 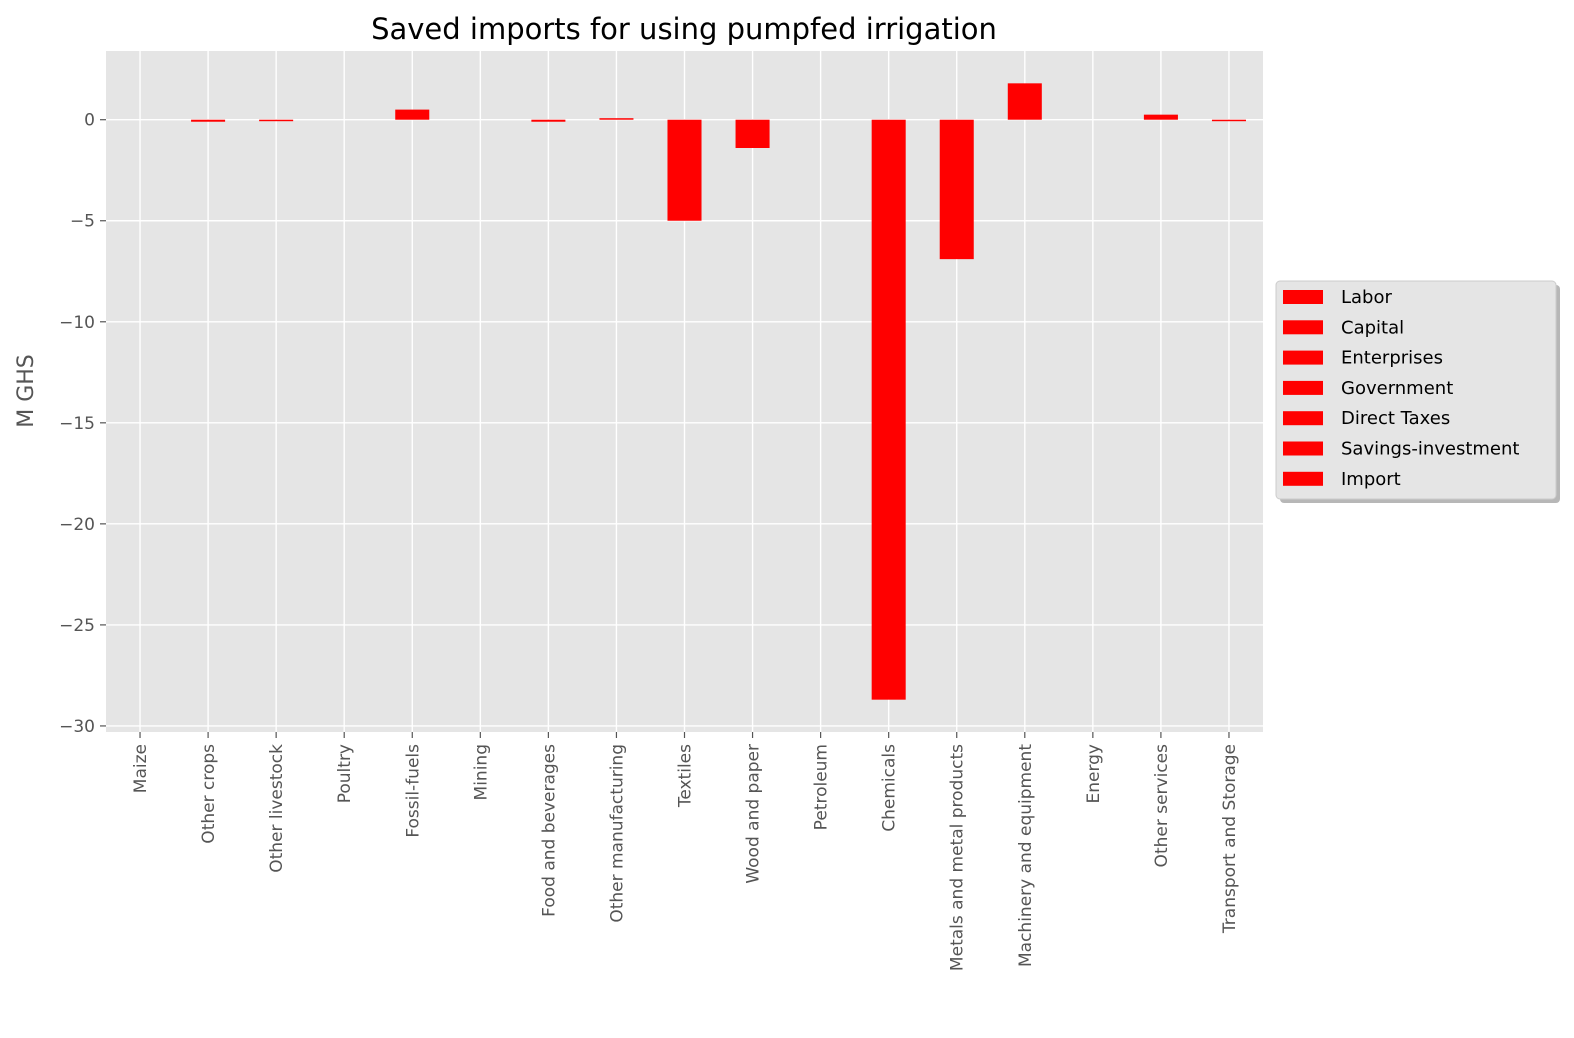 I want to click on y-tick-label: −10, so click(x=77, y=323).